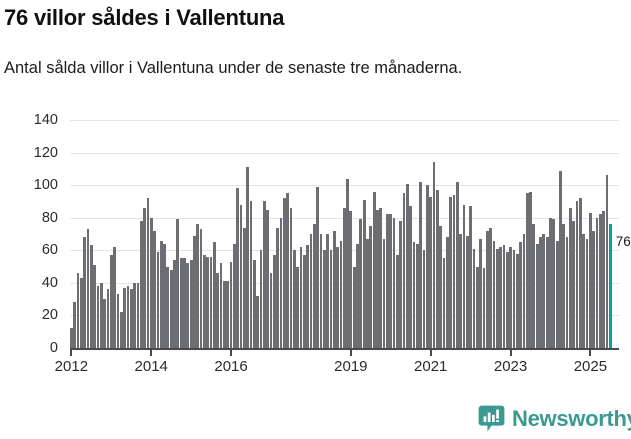 Image resolution: width=631 pixels, height=439 pixels. Describe the element at coordinates (590, 366) in the screenshot. I see `x-tick-label: 2025` at that location.